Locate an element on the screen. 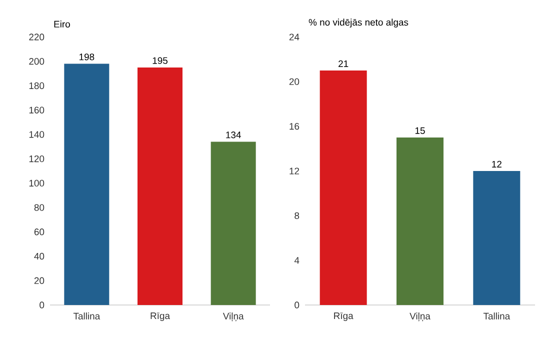 The height and width of the screenshot is (345, 543). data-label: 21 is located at coordinates (343, 63).